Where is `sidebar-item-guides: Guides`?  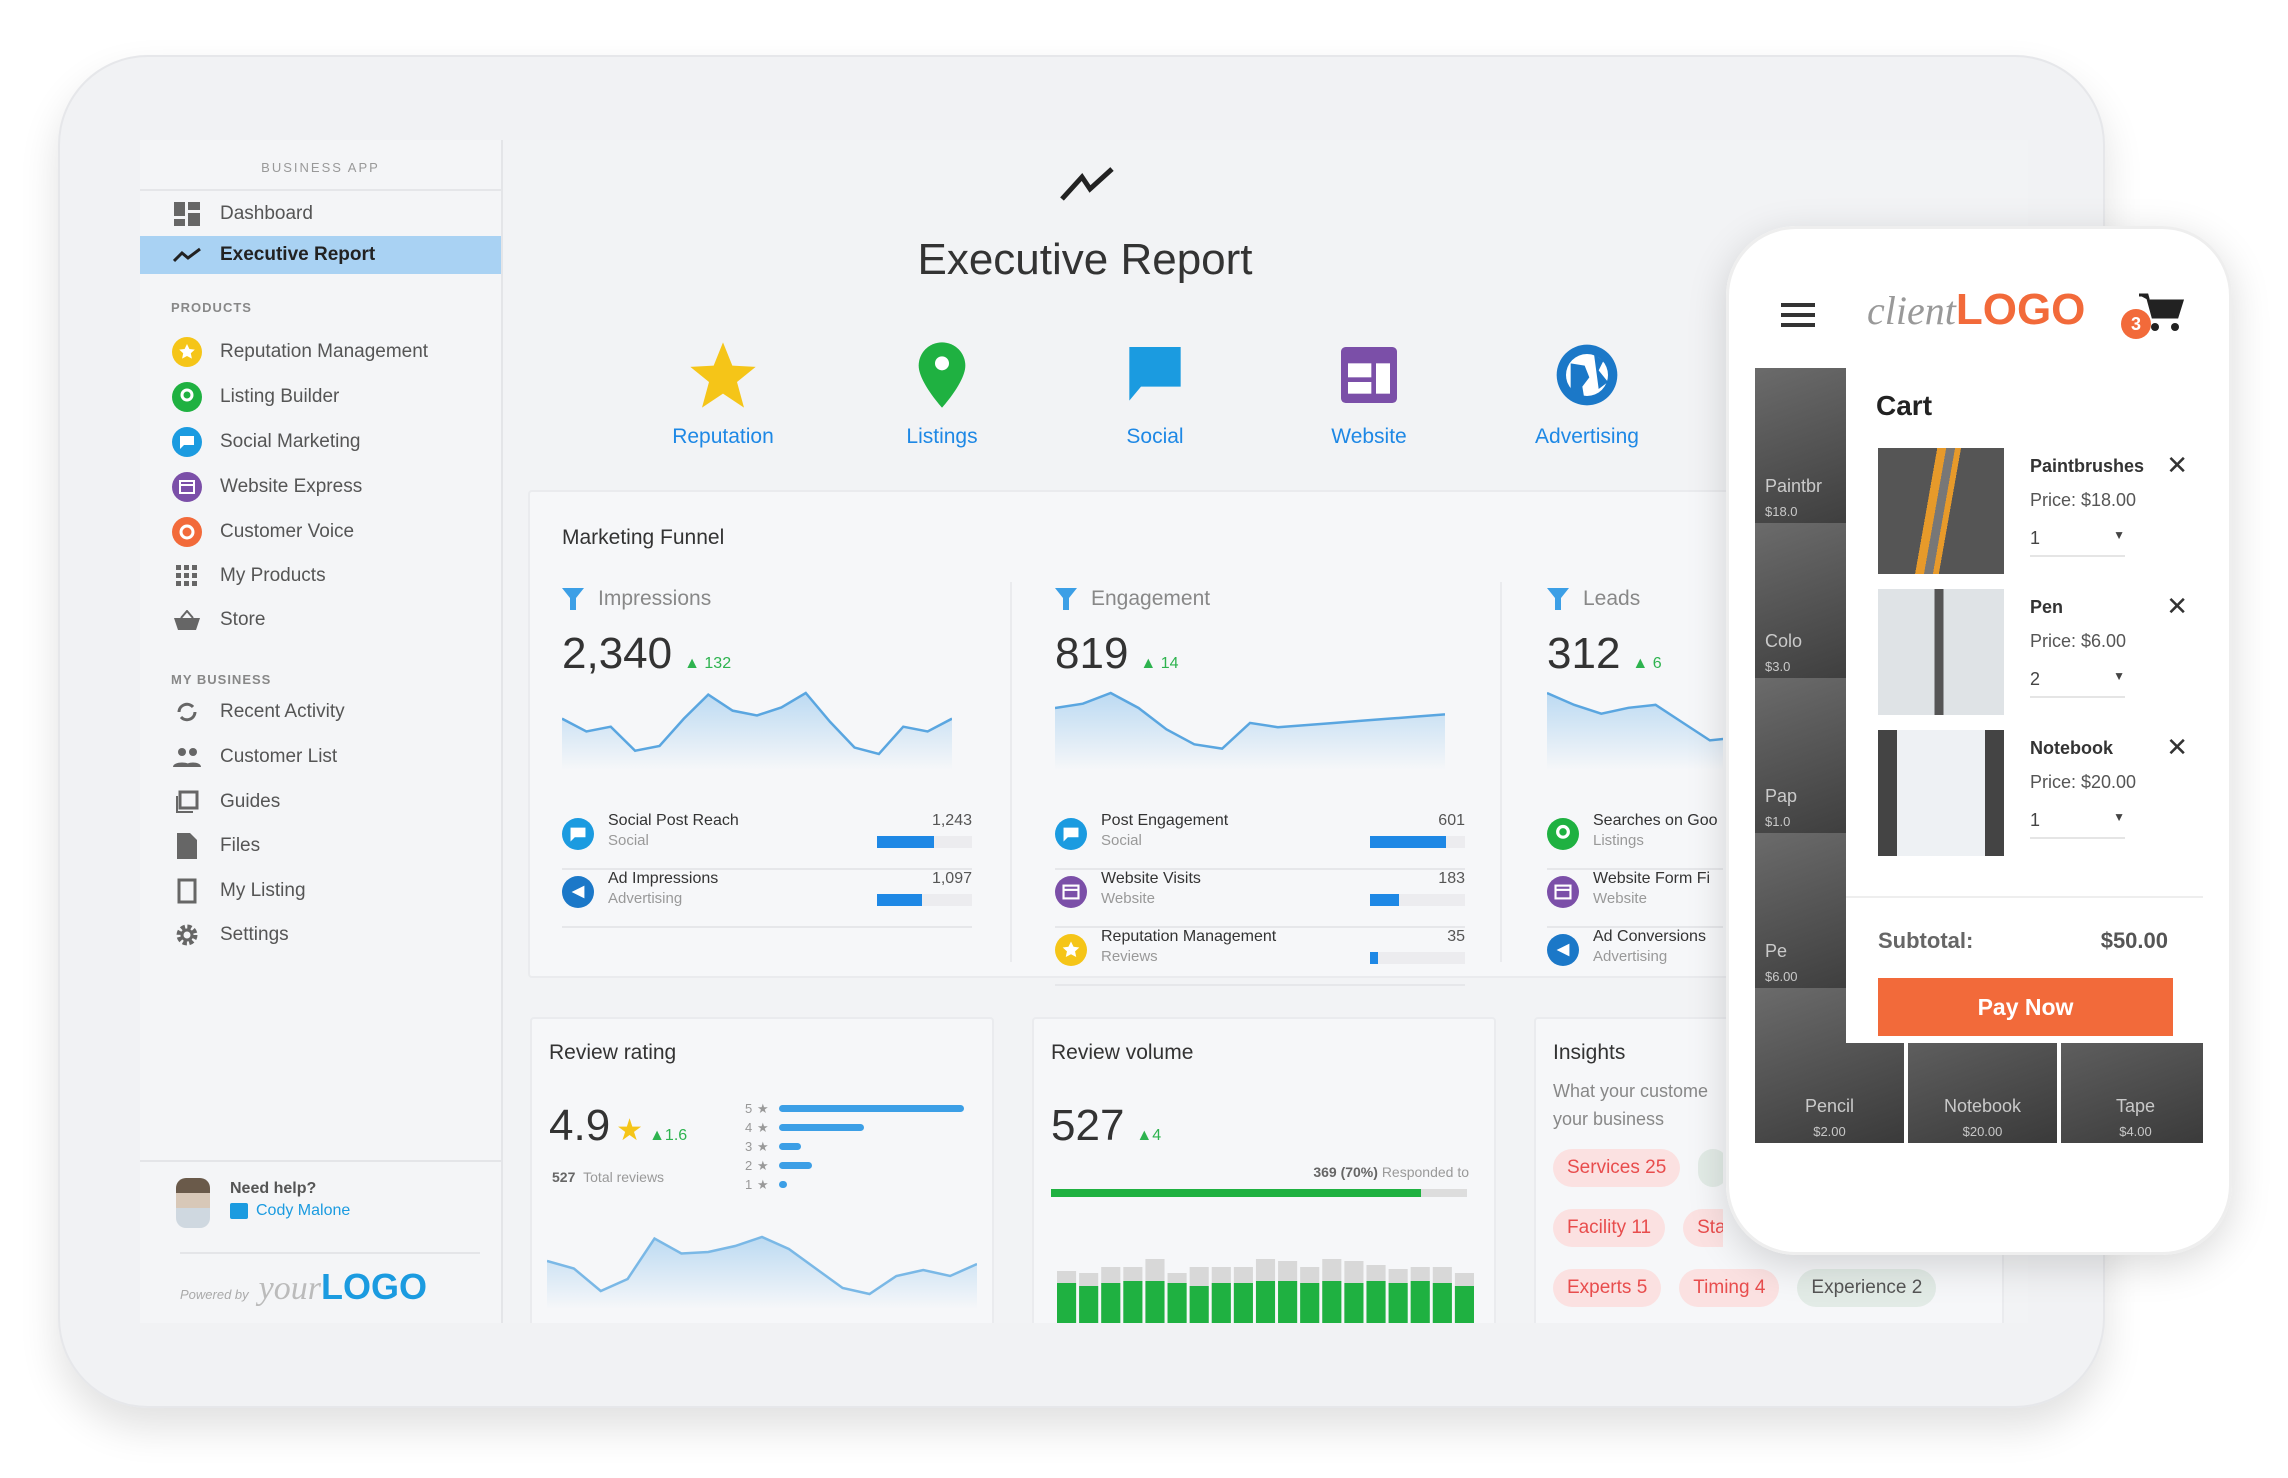 sidebar-item-guides: Guides is located at coordinates (320, 802).